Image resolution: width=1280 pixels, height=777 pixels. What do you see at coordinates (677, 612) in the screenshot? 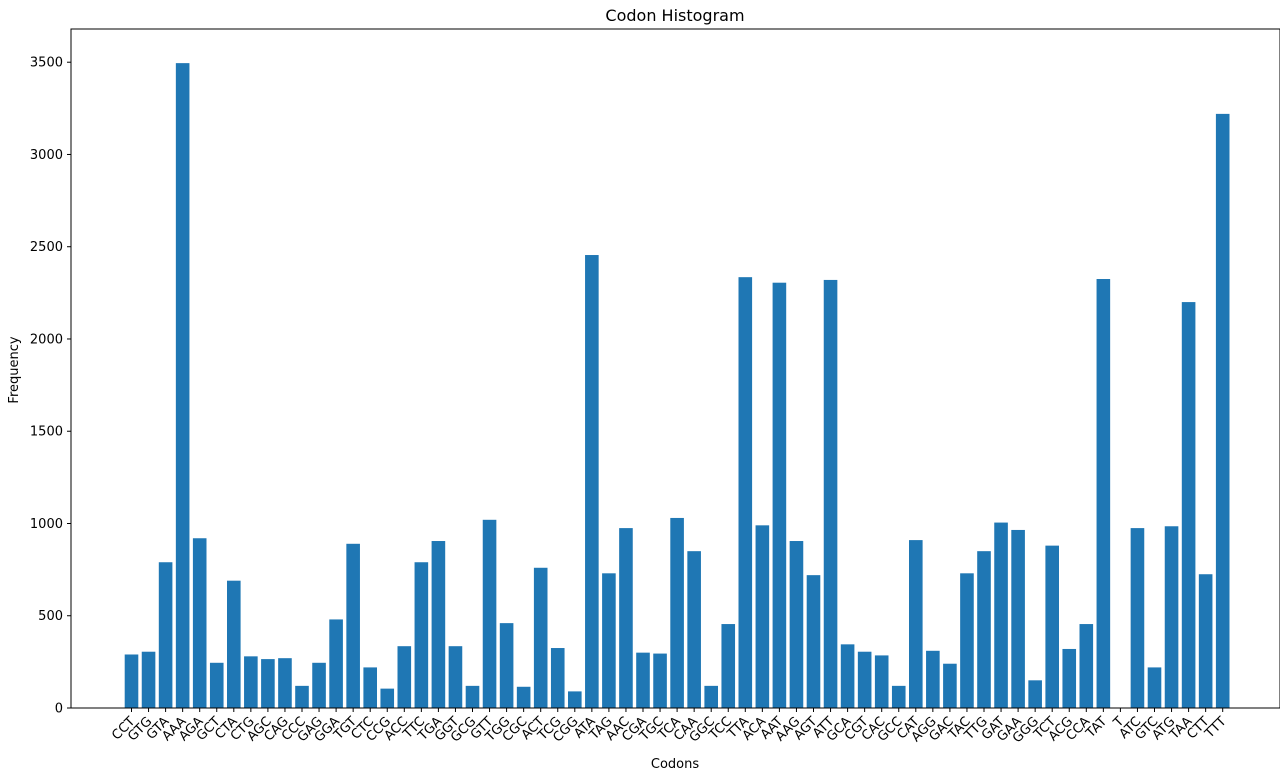
I see `bar-tca` at bounding box center [677, 612].